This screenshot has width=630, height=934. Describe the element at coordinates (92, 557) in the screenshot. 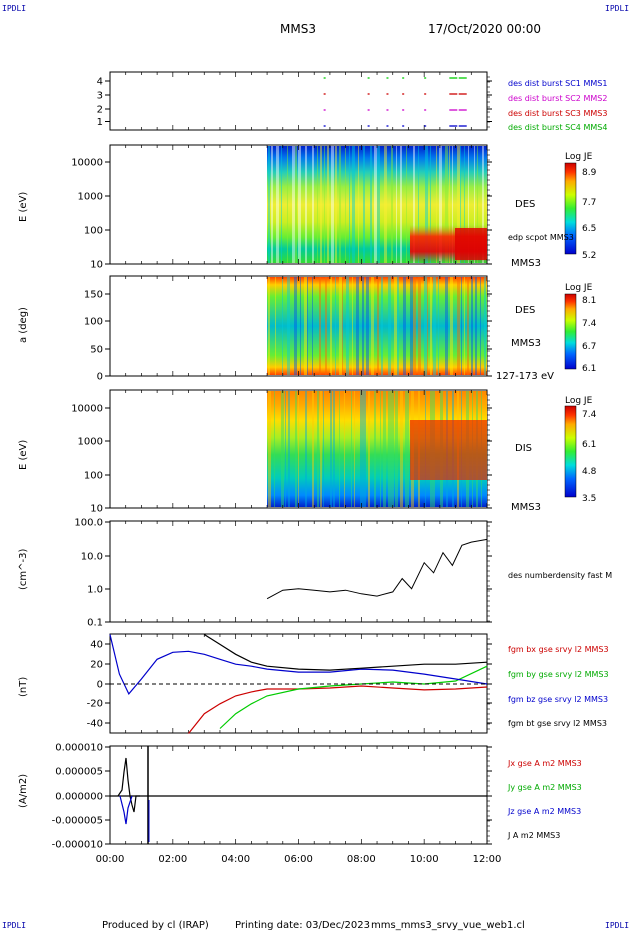

I see `ytick-label: 10.0` at that location.